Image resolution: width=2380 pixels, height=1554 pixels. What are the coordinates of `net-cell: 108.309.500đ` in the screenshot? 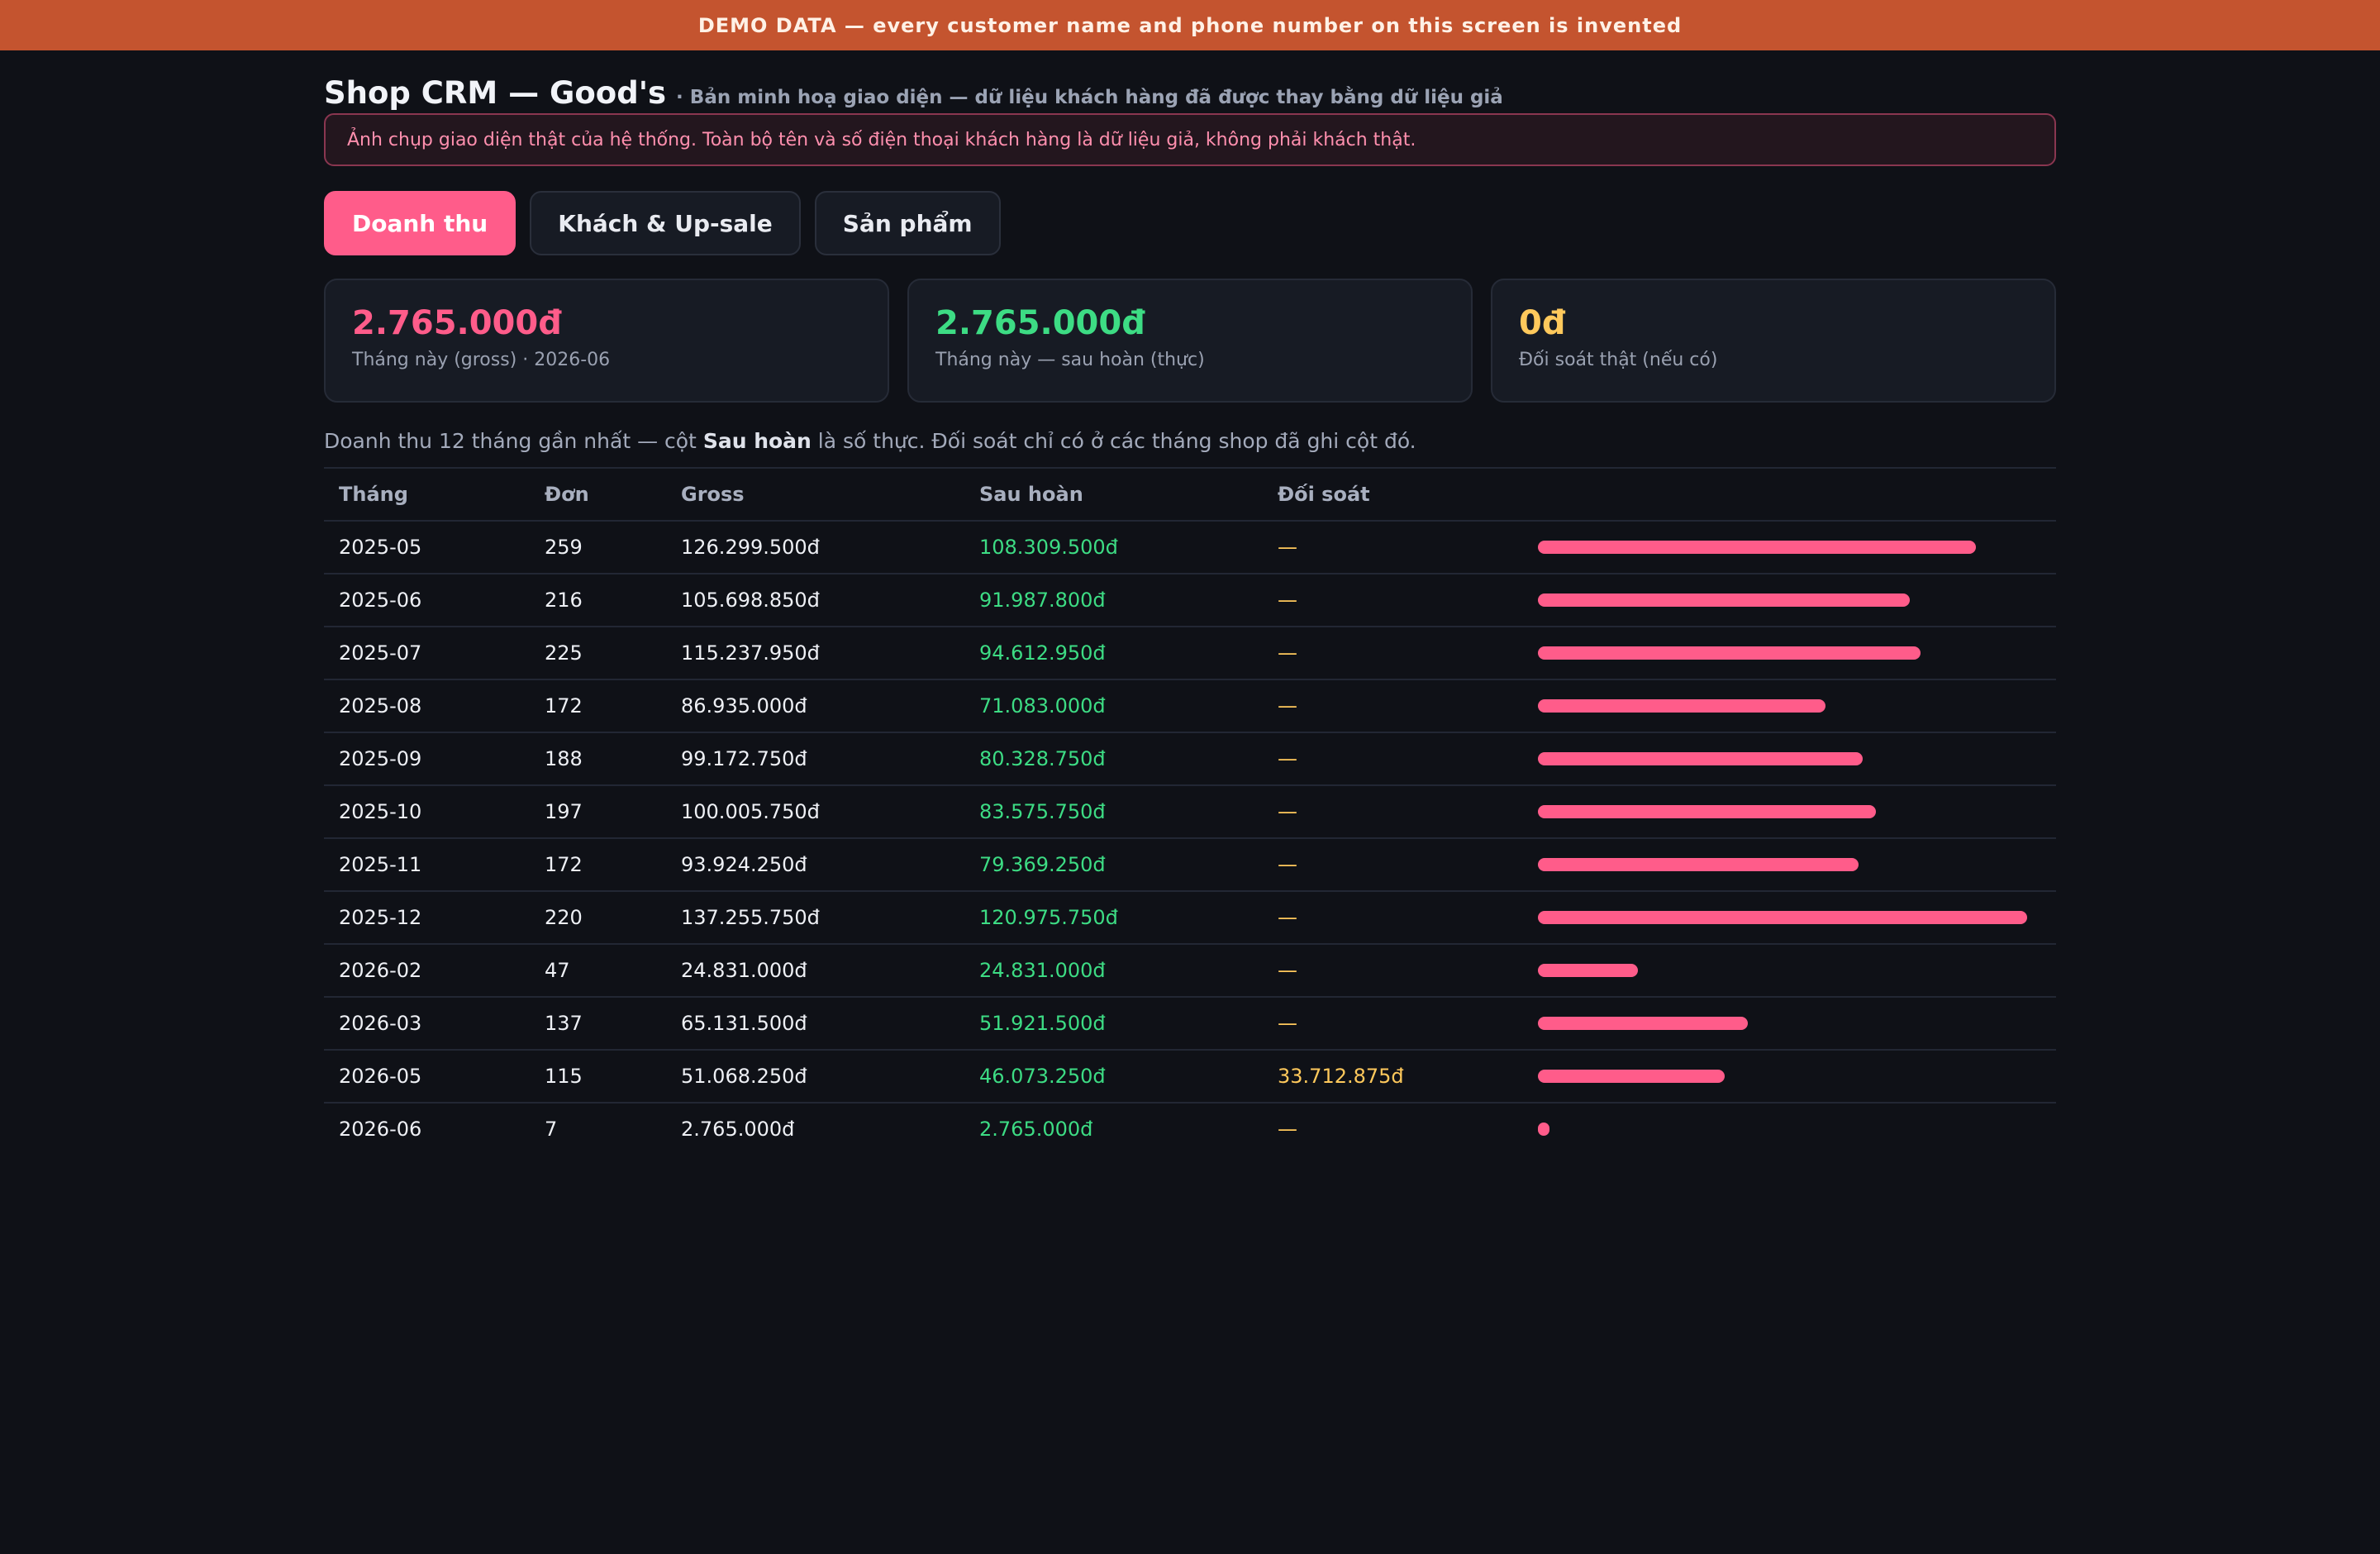 It's located at (1113, 547).